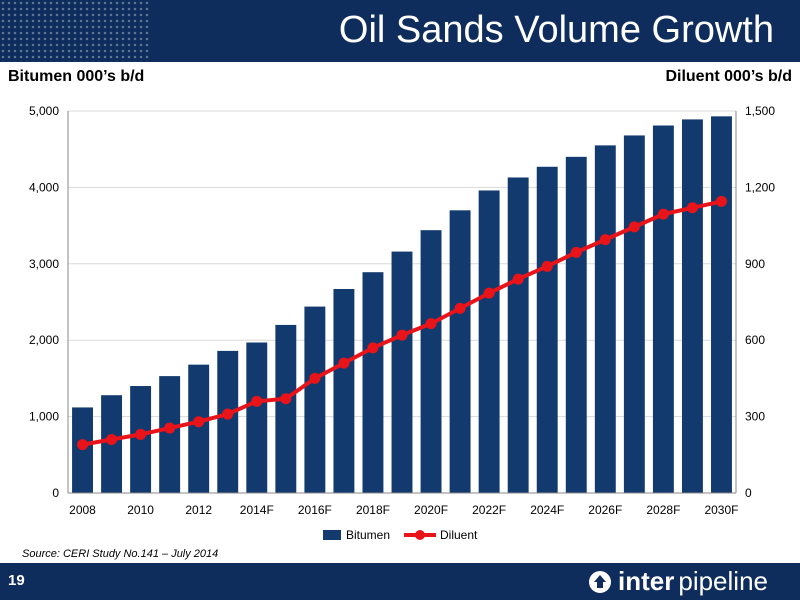 Image resolution: width=800 pixels, height=600 pixels. What do you see at coordinates (120, 554) in the screenshot?
I see `source-note: Source: CERI Study No.141 – July 2014` at bounding box center [120, 554].